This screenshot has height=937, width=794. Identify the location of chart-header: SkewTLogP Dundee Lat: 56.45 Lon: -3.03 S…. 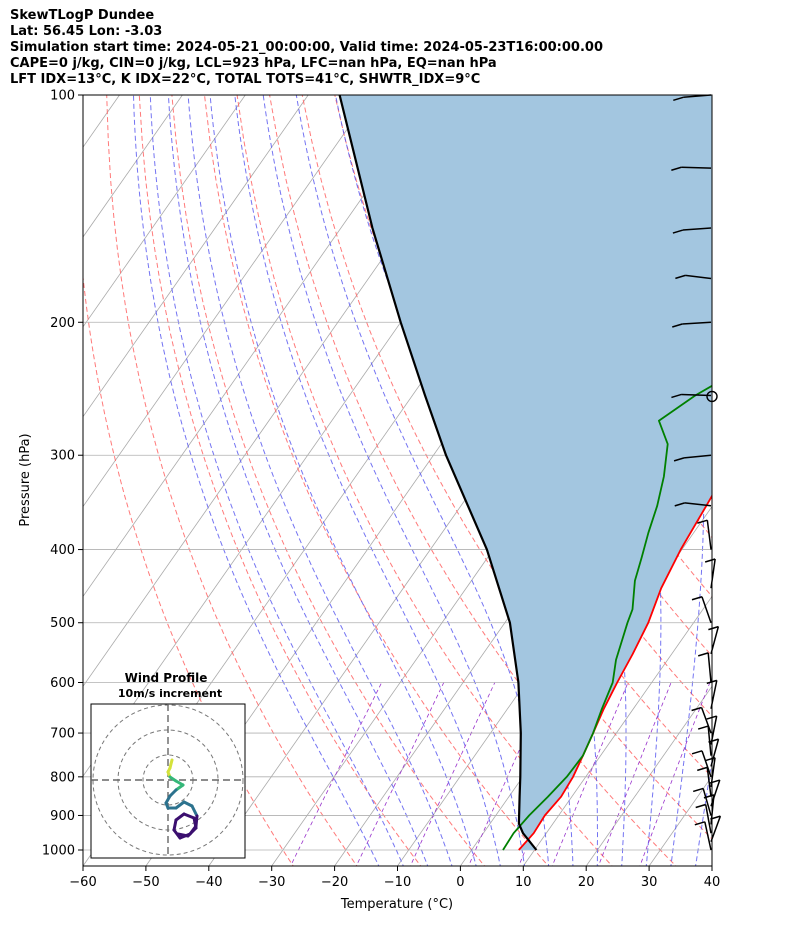
(306, 48).